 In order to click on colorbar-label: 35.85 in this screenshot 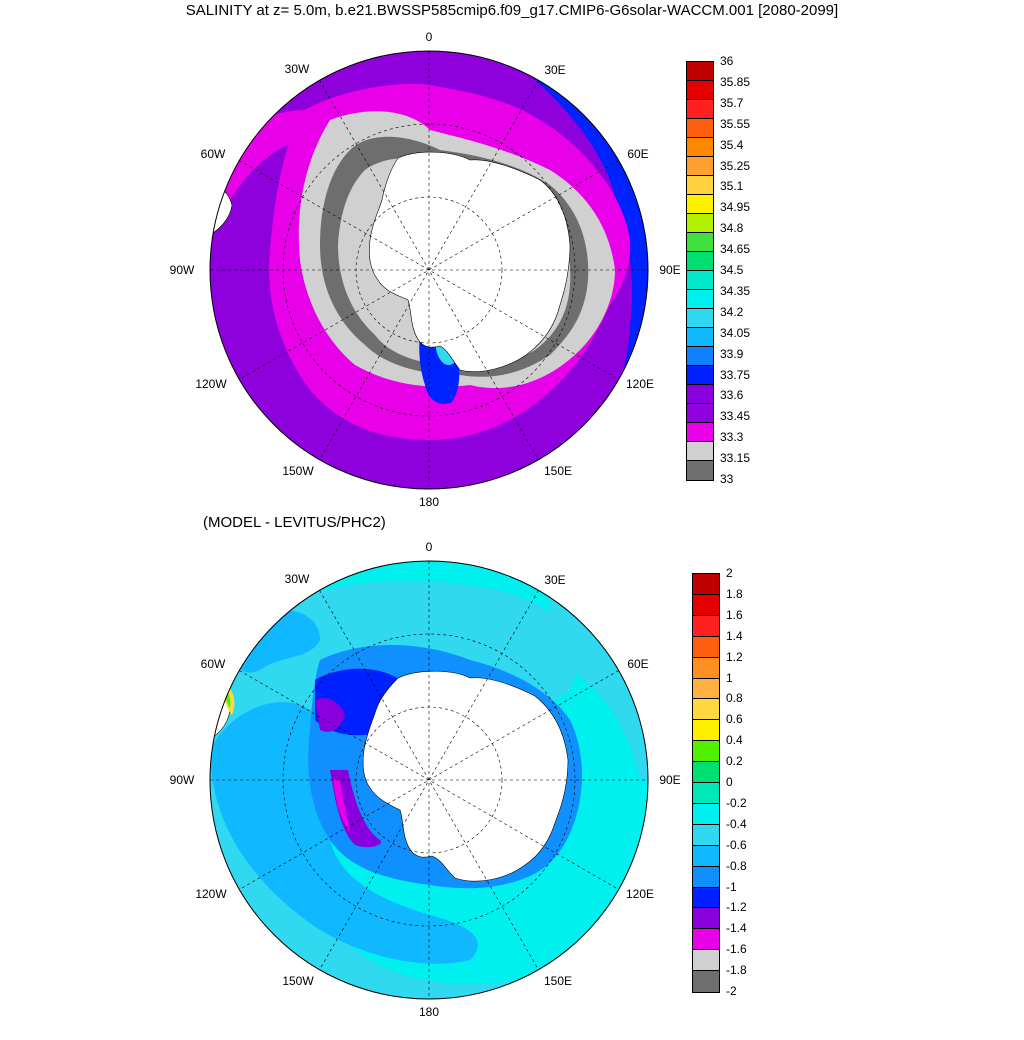, I will do `click(735, 81)`.